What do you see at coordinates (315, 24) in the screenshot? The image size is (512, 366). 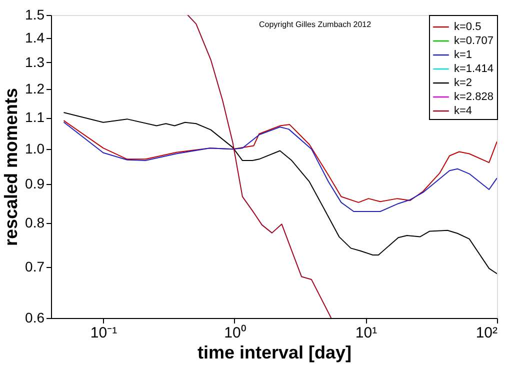 I see `annotation: Copyright Gilles Zumbach 2012` at bounding box center [315, 24].